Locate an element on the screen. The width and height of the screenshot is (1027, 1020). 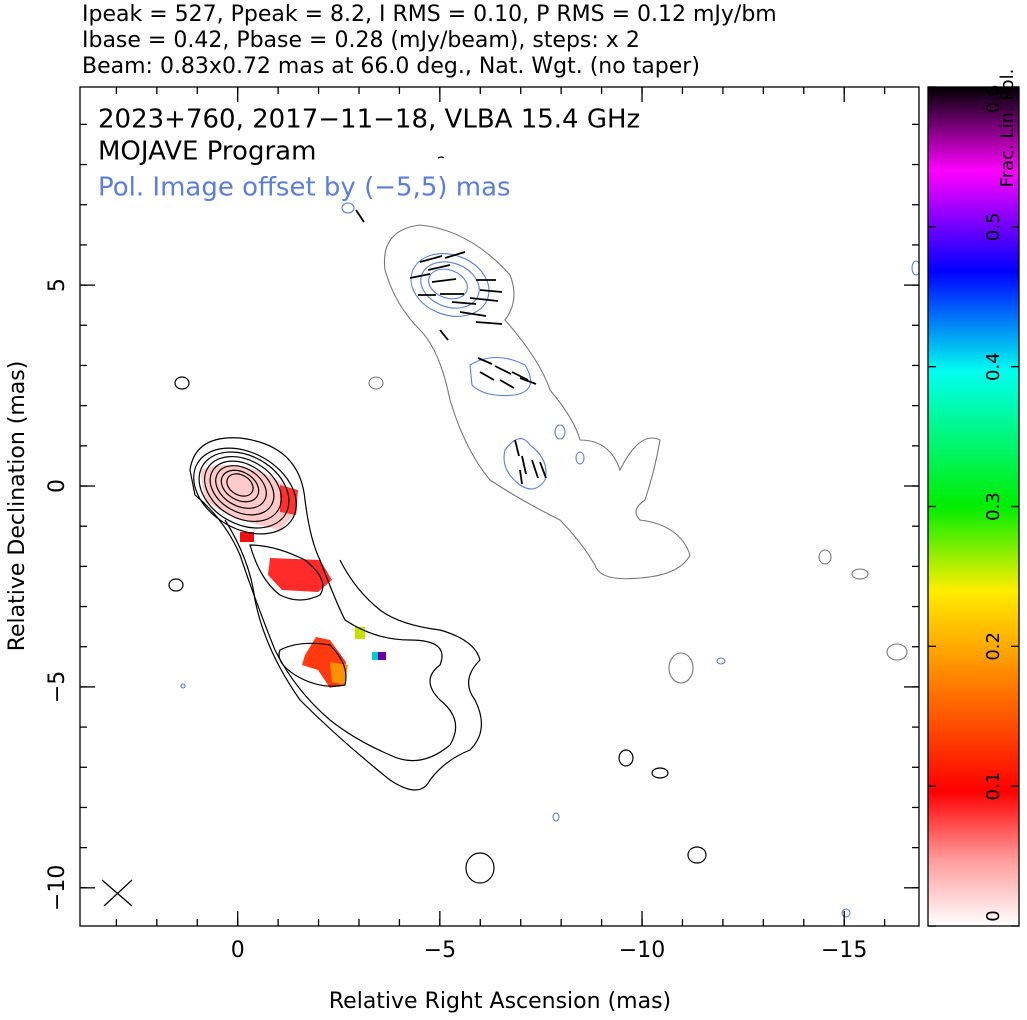
y-tick-label: −10 is located at coordinates (57, 888).